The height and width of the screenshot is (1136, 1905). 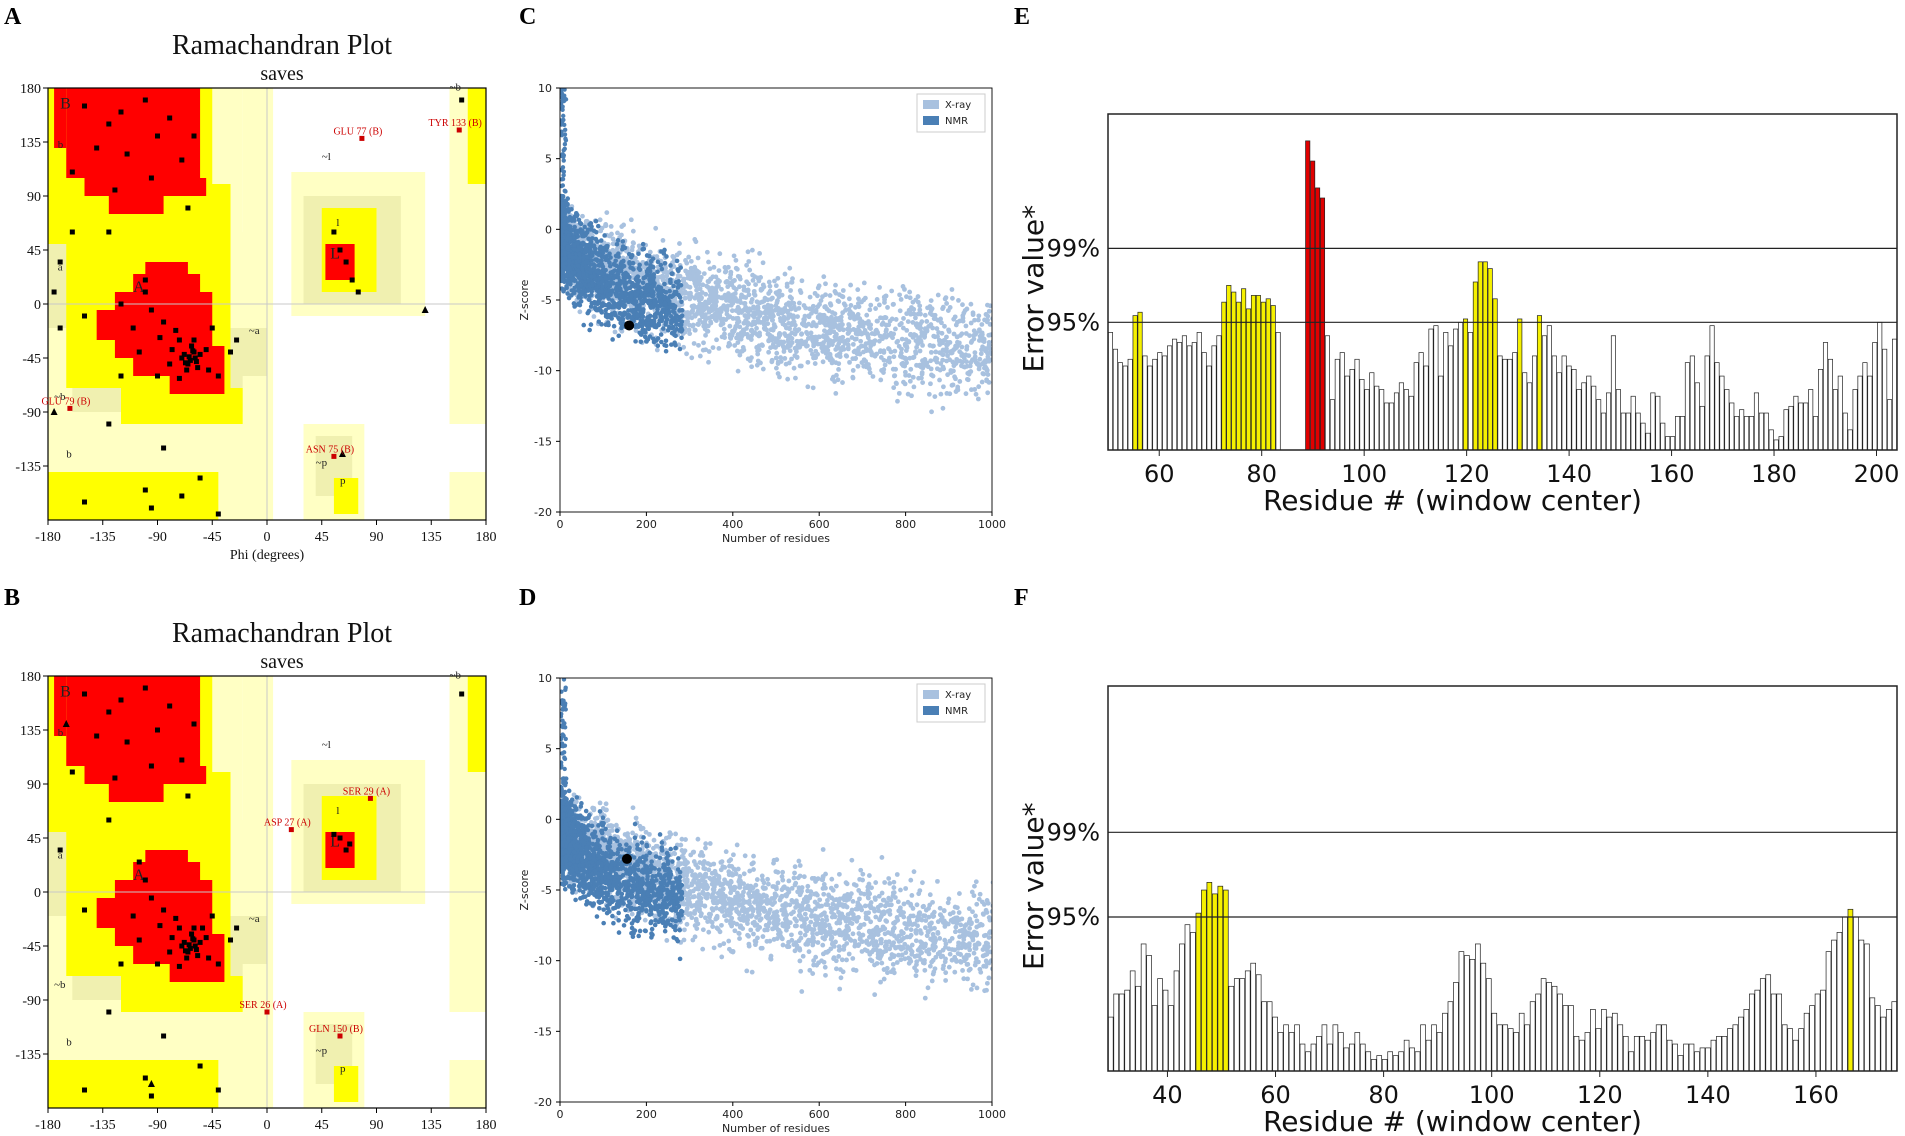 I want to click on region-label: p, so click(x=343, y=1069).